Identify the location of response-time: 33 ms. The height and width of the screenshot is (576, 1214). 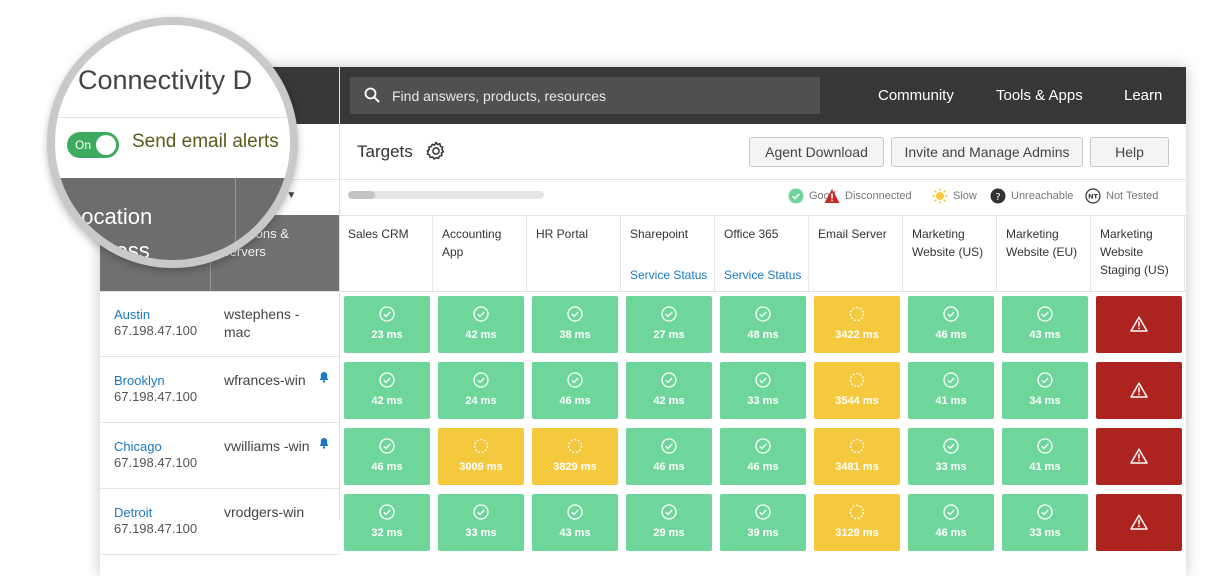
(481, 533).